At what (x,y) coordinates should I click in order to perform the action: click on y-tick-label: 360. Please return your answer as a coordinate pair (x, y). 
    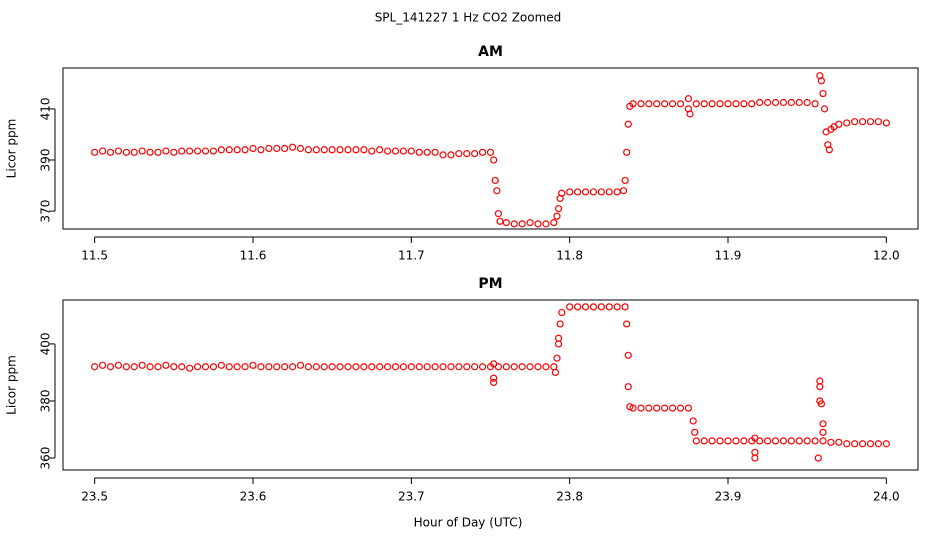
    Looking at the image, I should click on (46, 458).